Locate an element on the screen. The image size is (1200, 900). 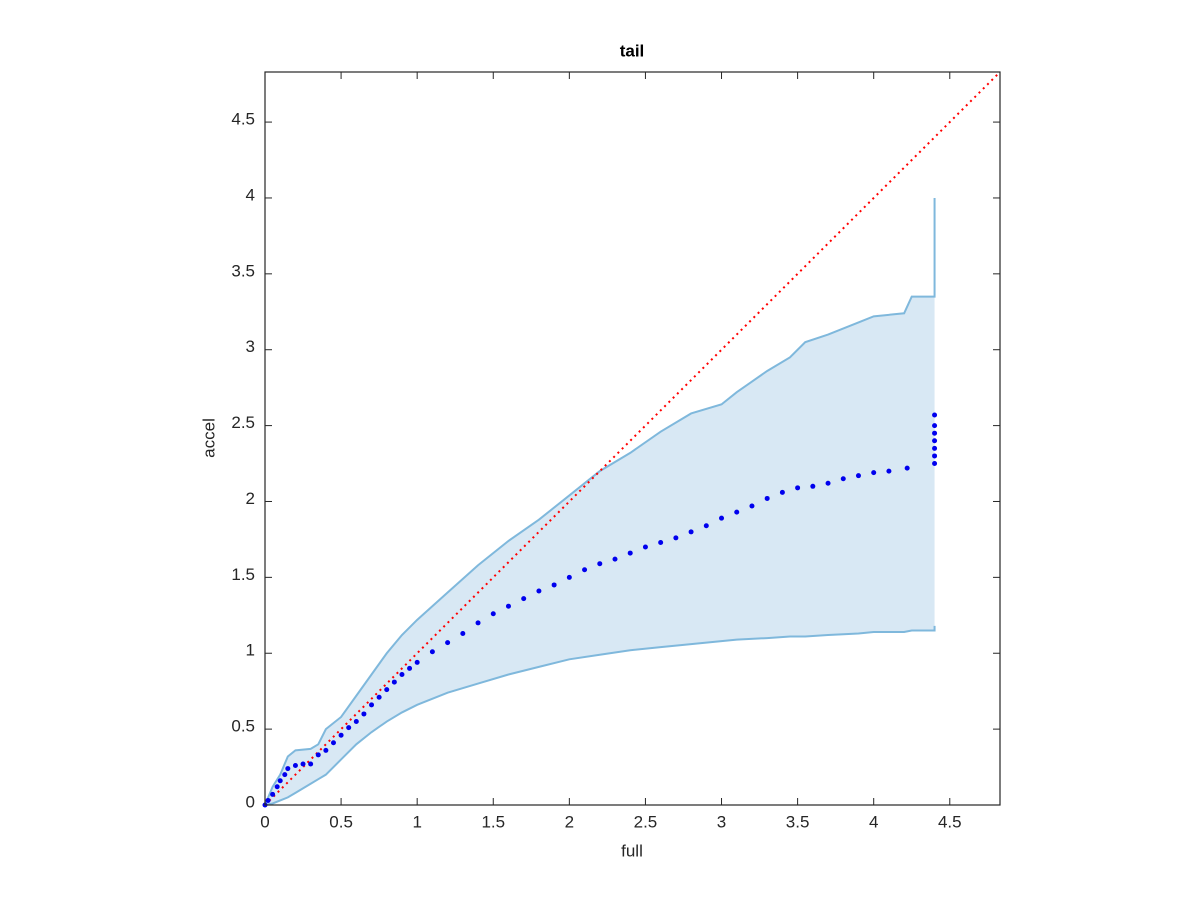
x-axis-label: full is located at coordinates (632, 850).